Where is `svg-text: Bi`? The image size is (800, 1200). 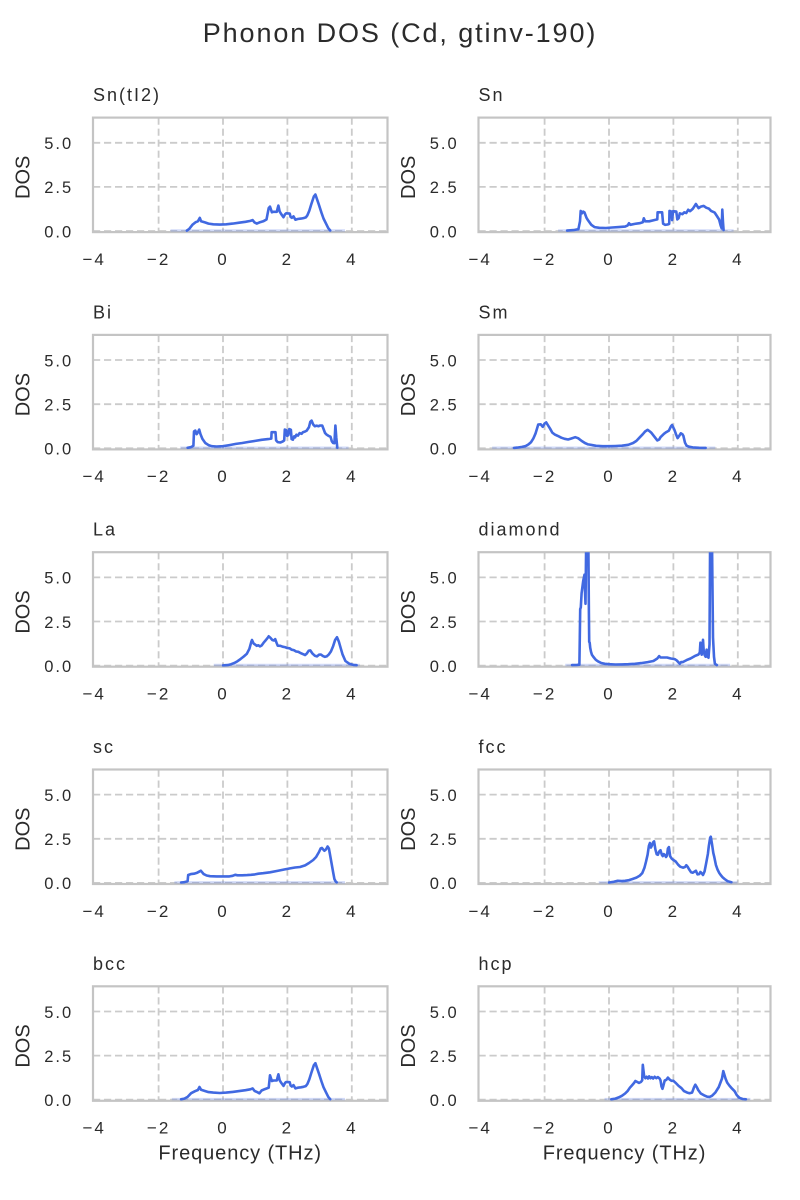
svg-text: Bi is located at coordinates (103, 312).